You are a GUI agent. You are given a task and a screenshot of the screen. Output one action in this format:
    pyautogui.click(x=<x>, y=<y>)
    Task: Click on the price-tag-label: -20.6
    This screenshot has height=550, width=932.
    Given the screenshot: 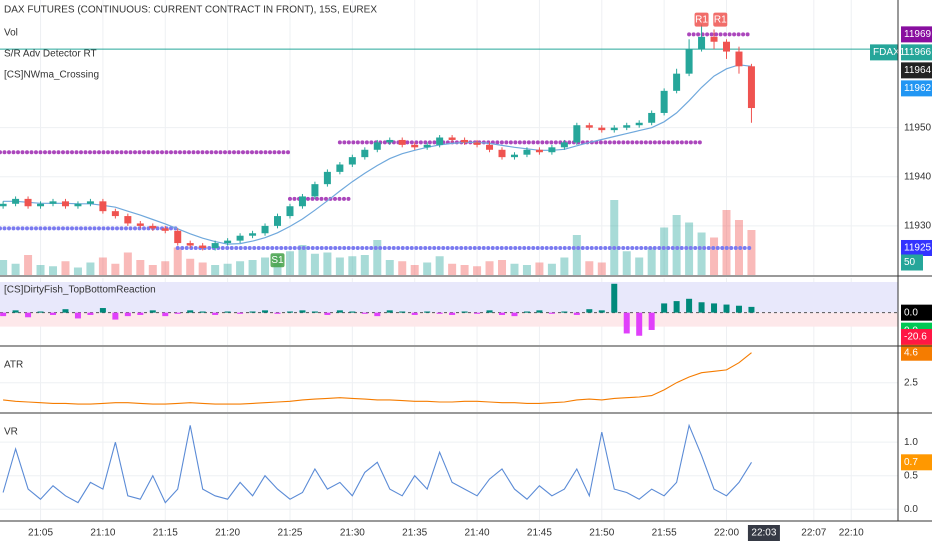 What is the action you would take?
    pyautogui.click(x=915, y=337)
    